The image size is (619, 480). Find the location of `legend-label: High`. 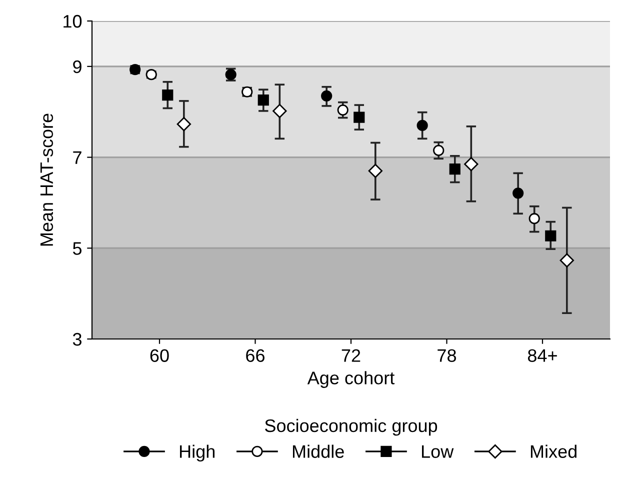

legend-label: High is located at coordinates (197, 453).